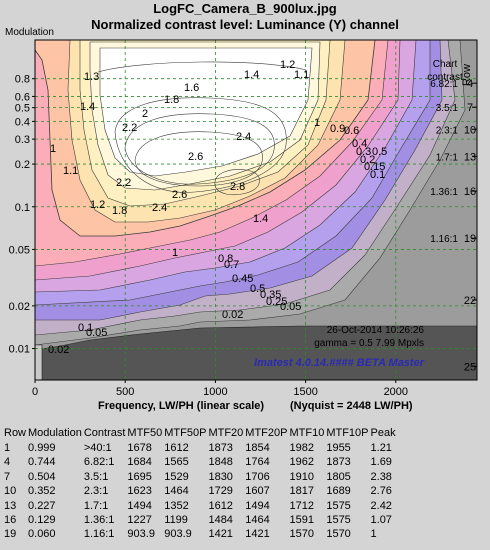 The image size is (490, 550). I want to click on contour-line-2.4, so click(199, 149).